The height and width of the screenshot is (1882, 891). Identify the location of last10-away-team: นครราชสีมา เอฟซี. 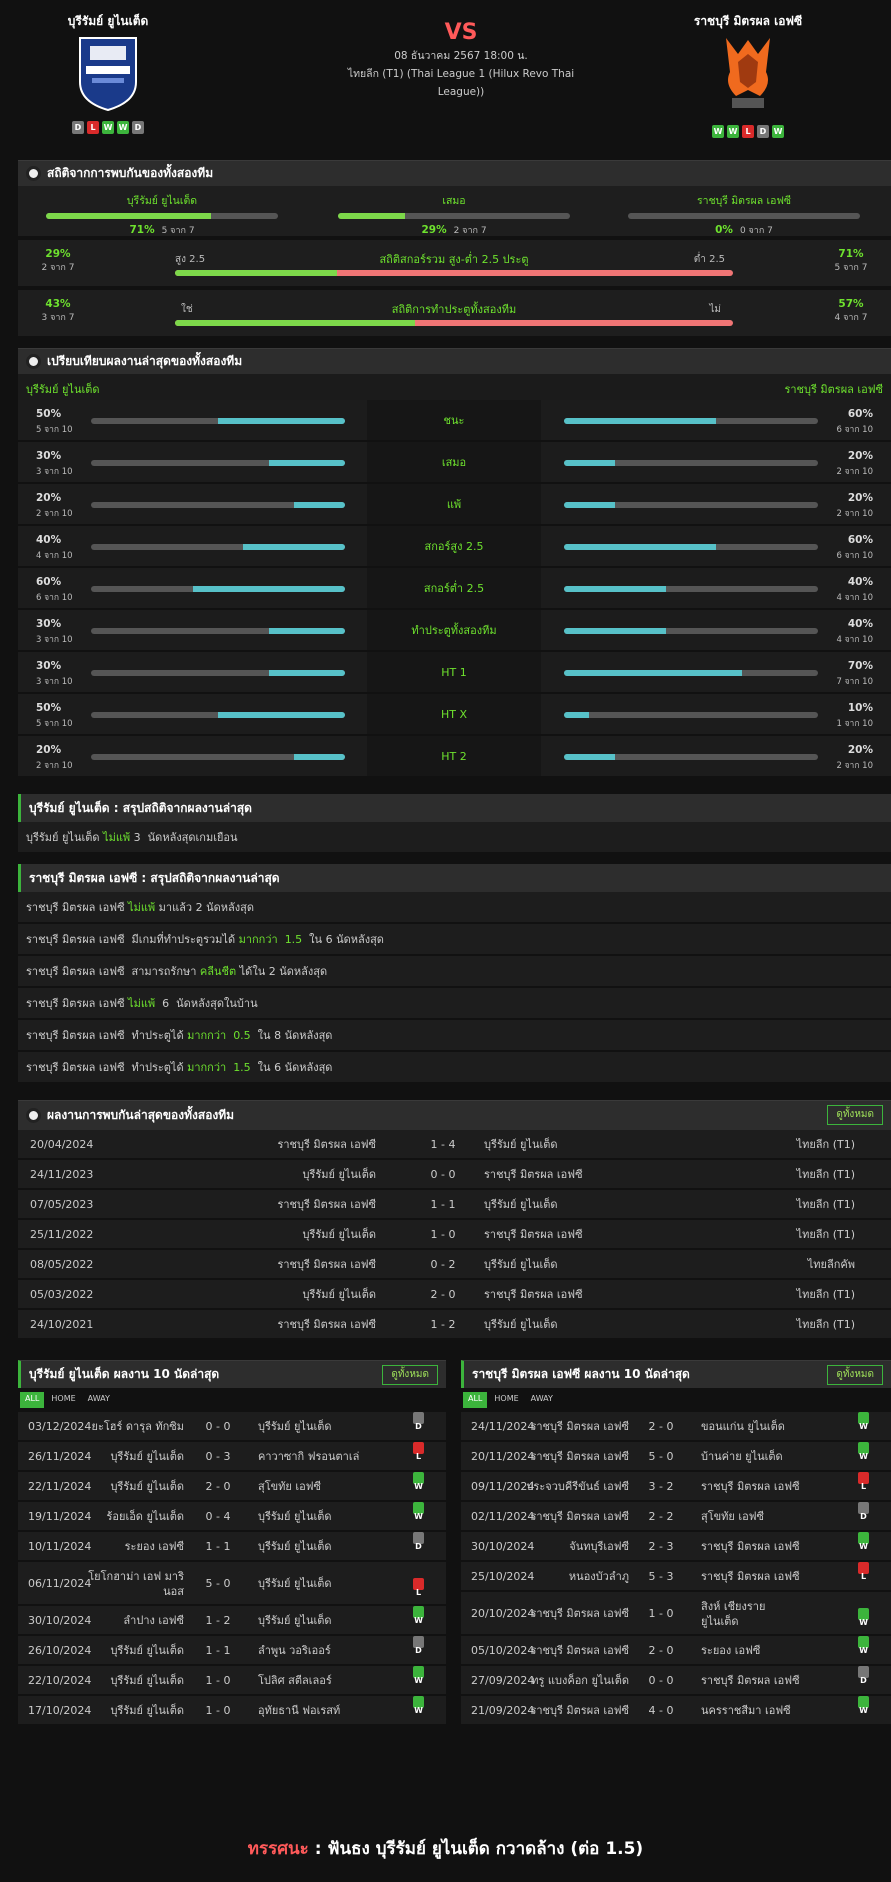
(746, 1711).